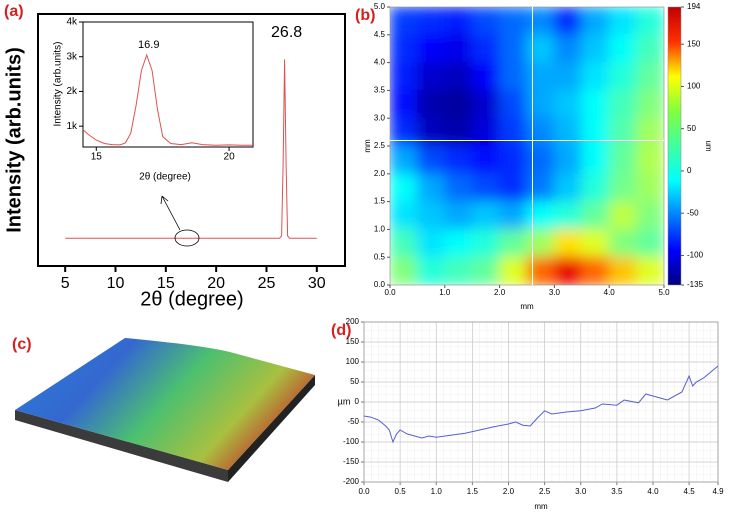 Image resolution: width=731 pixels, height=515 pixels. I want to click on y-tick-label: 4.0, so click(380, 62).